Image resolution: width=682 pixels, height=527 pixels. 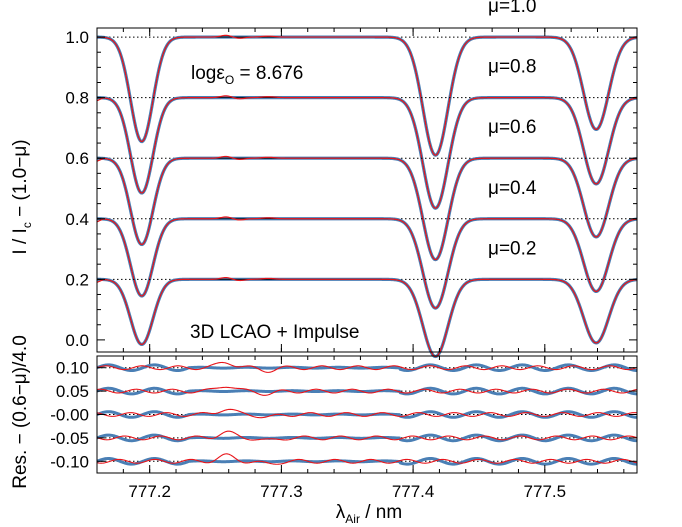 I want to click on top-y-tick-label: 0.4, so click(x=77, y=219).